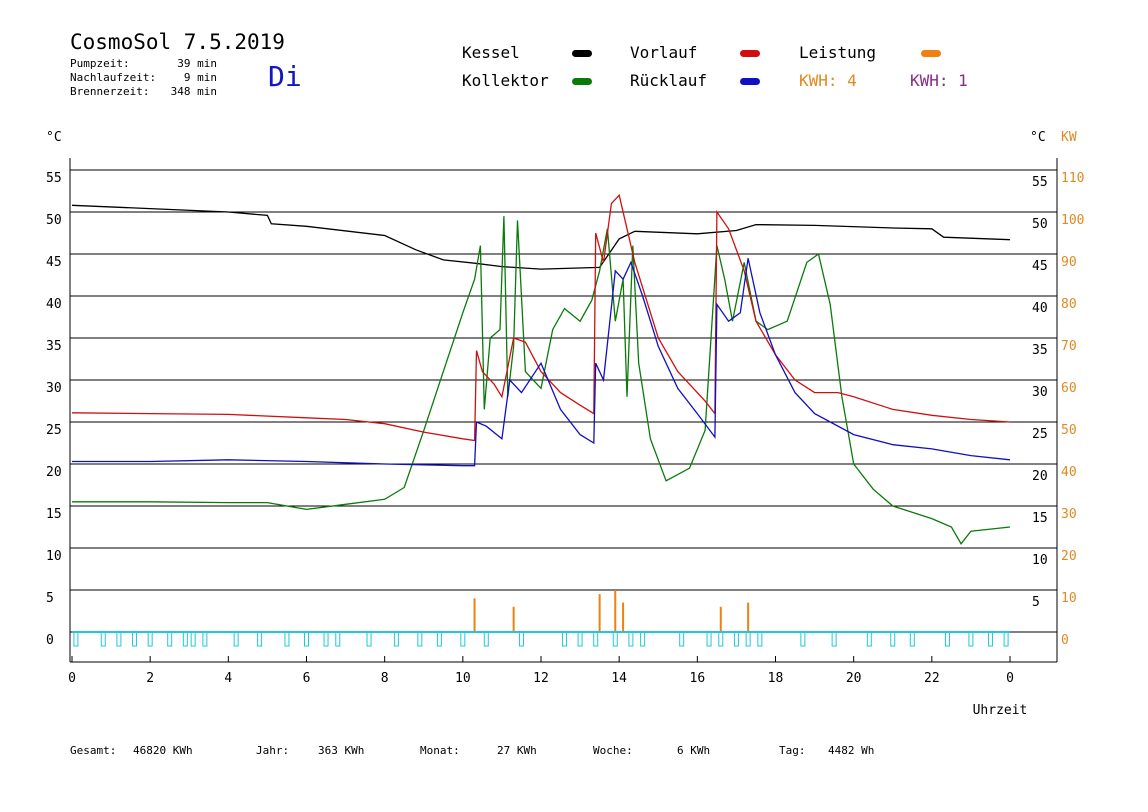 This screenshot has height=812, width=1148. What do you see at coordinates (285, 76) in the screenshot?
I see `weekday-label: Di` at bounding box center [285, 76].